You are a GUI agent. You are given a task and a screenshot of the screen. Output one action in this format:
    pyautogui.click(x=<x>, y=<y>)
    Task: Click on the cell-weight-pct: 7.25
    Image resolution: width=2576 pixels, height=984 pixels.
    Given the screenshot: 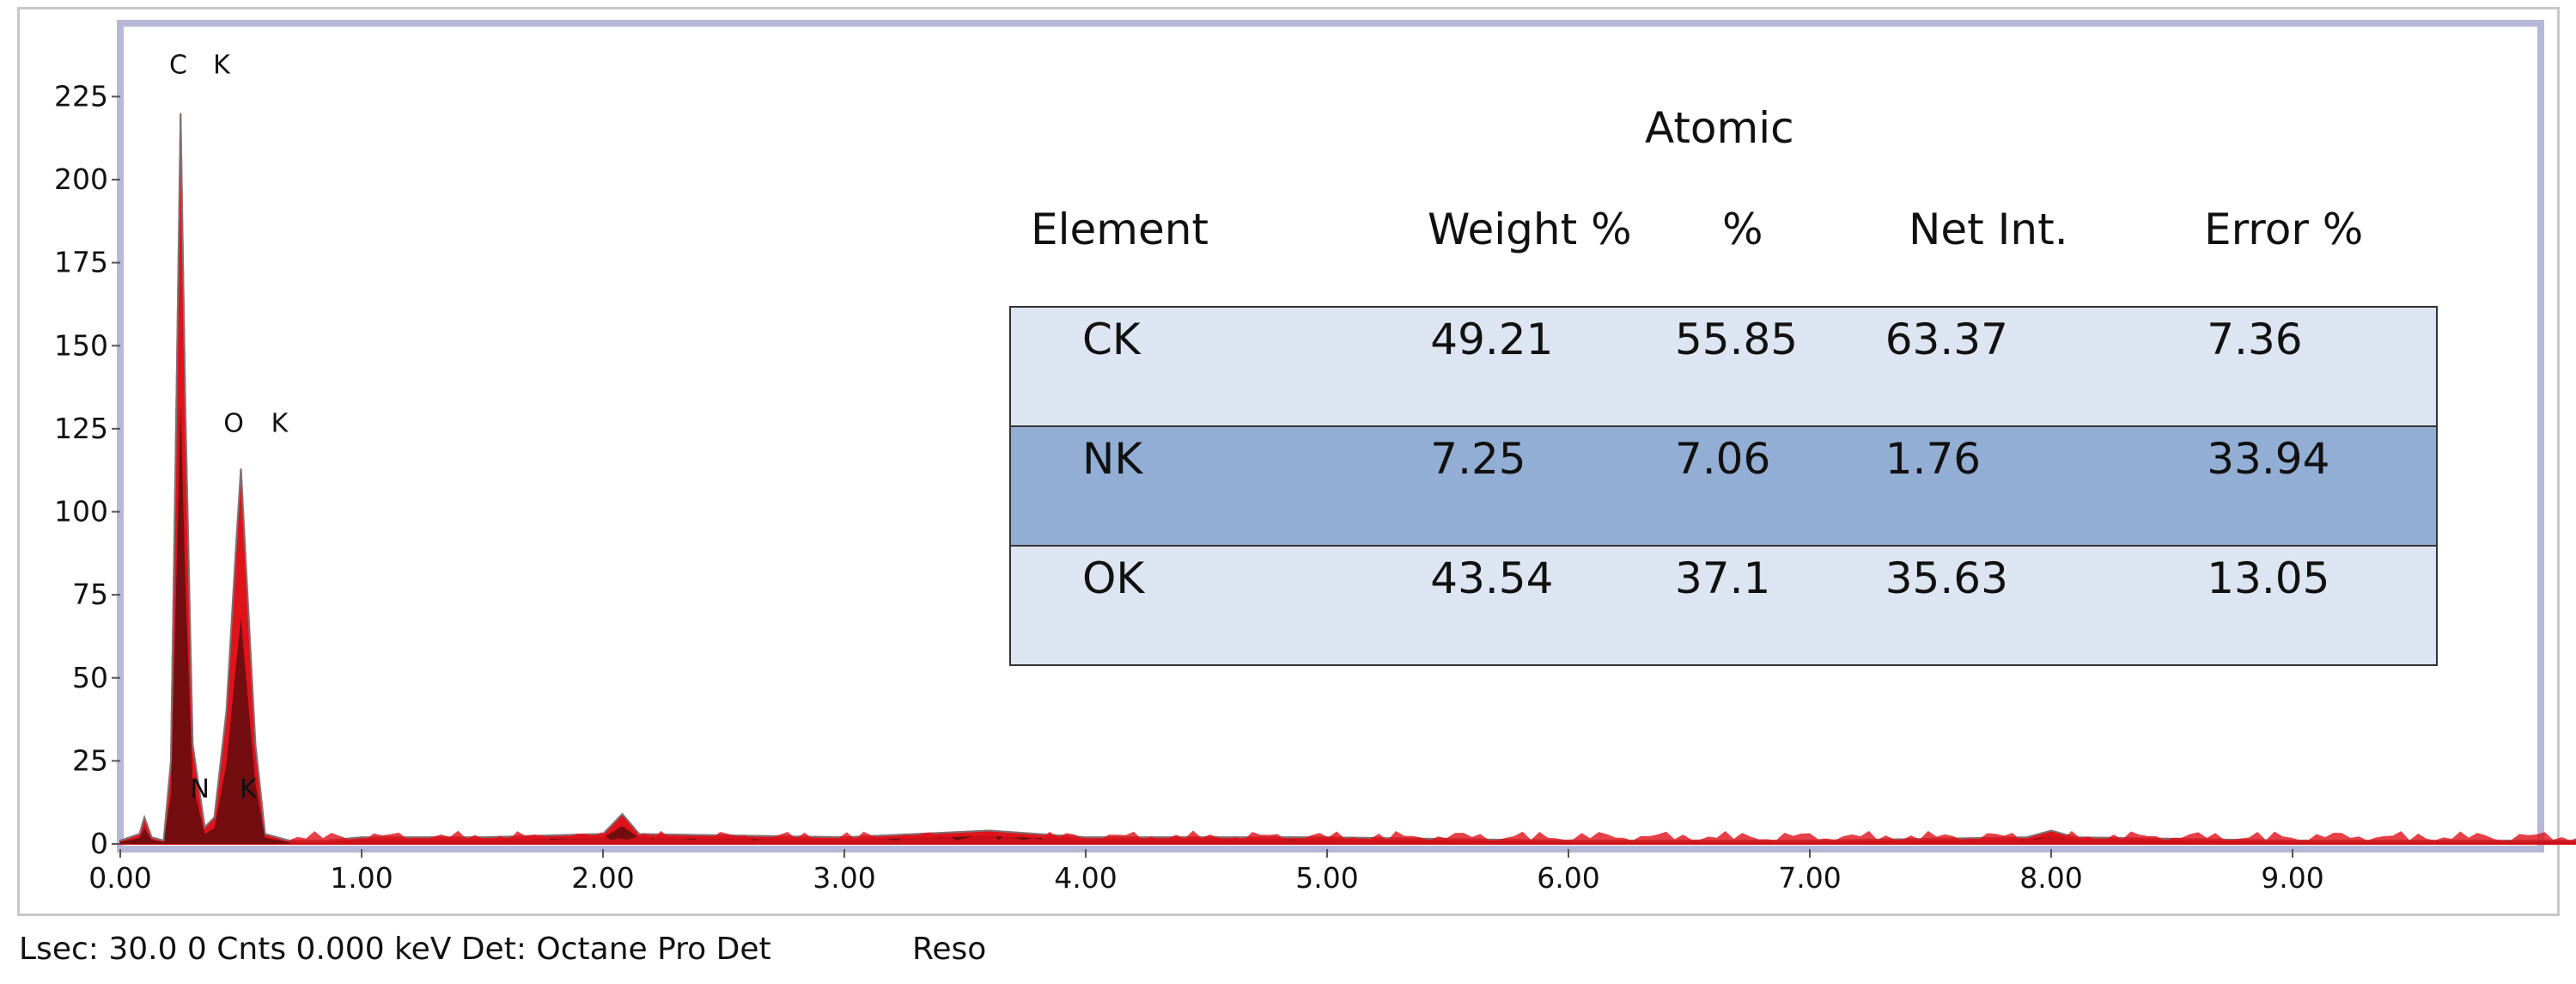 What is the action you would take?
    pyautogui.click(x=1552, y=486)
    